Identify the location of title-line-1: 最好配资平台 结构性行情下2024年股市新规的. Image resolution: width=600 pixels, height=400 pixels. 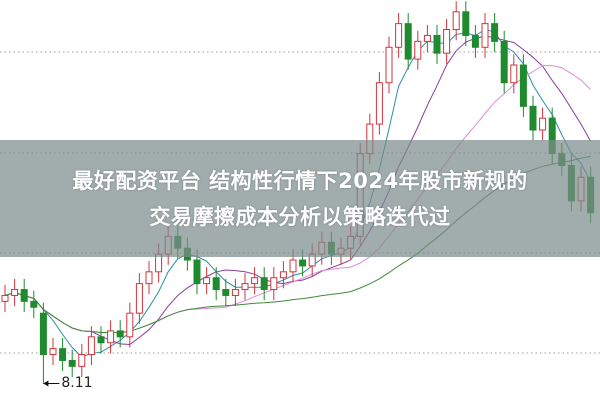
(300, 180).